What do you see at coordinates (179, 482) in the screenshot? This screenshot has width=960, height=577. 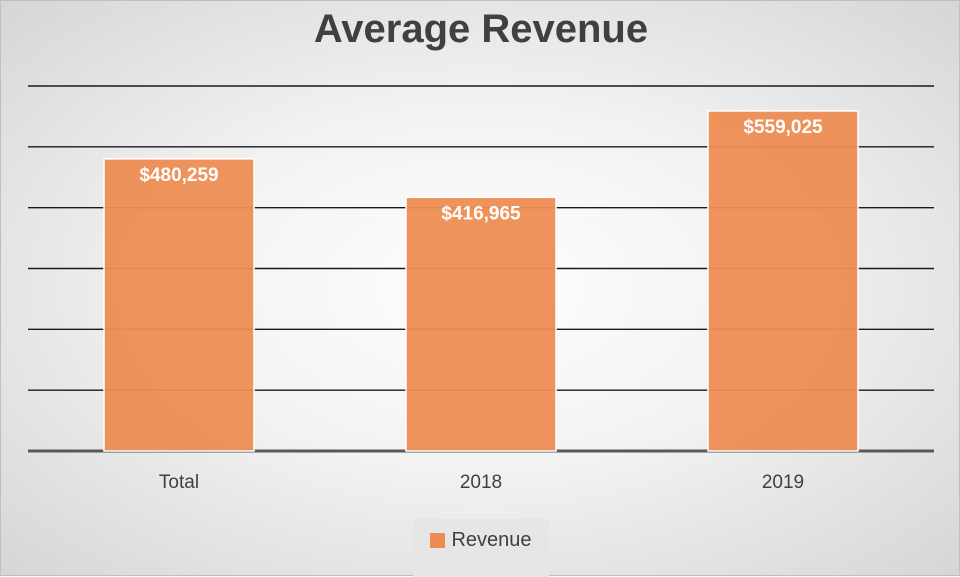 I see `x-tick-label: Total` at bounding box center [179, 482].